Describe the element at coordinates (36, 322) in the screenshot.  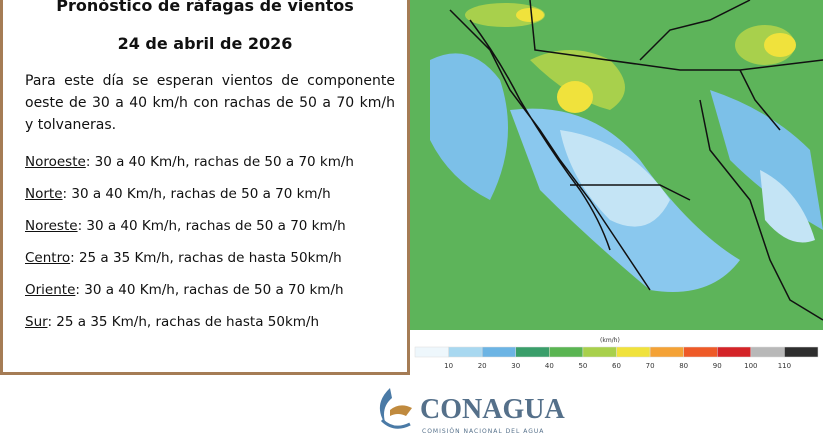
I see `region-name: Sur` at that location.